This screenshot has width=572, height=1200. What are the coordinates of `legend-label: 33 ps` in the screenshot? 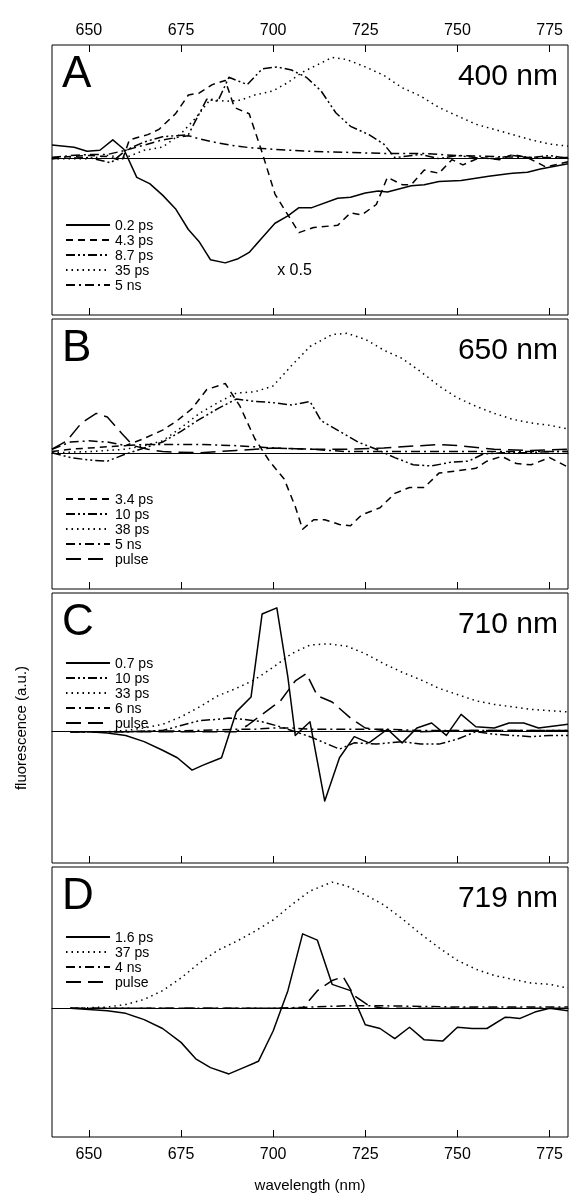 It's located at (132, 693).